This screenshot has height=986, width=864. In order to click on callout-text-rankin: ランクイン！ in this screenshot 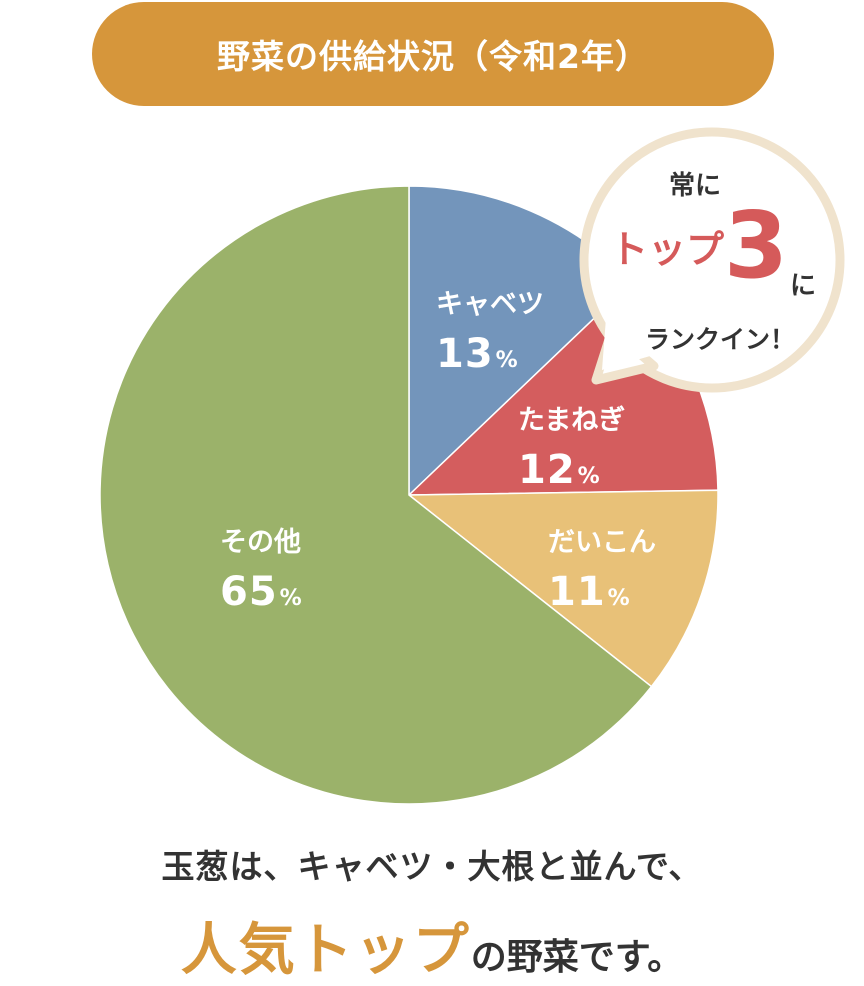, I will do `click(719, 339)`.